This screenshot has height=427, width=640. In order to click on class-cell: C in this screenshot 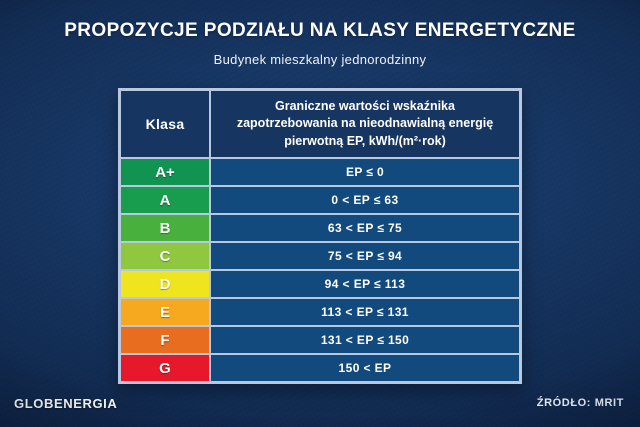, I will do `click(165, 256)`.